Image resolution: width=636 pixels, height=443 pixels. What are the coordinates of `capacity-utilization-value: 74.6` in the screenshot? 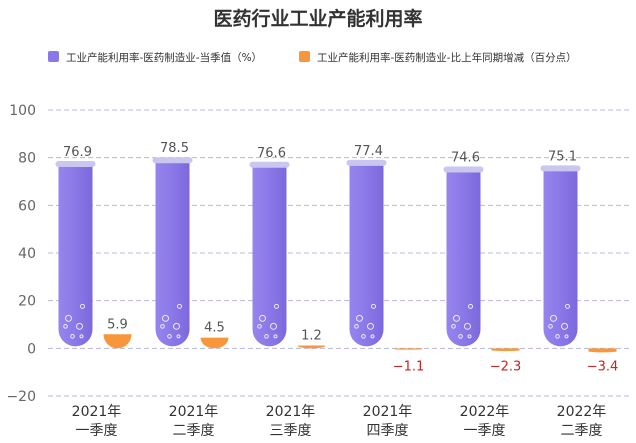 It's located at (465, 158).